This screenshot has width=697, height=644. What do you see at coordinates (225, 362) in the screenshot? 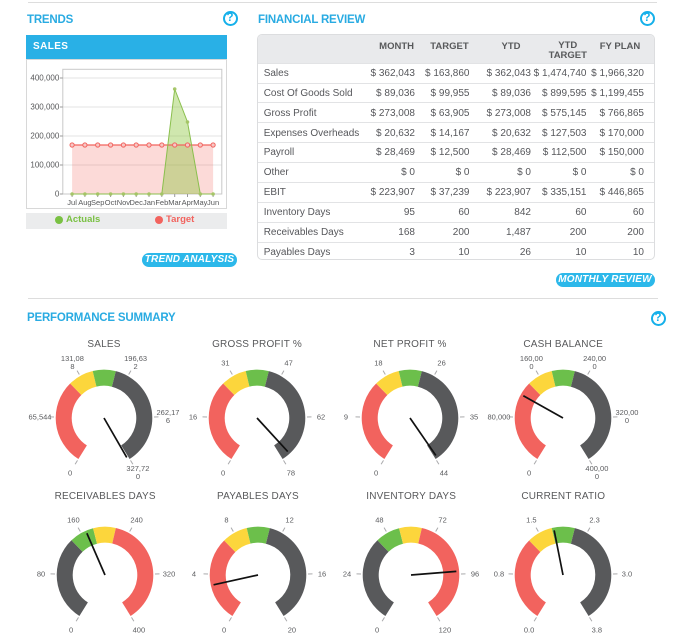
I see `svg-text: 31` at bounding box center [225, 362].